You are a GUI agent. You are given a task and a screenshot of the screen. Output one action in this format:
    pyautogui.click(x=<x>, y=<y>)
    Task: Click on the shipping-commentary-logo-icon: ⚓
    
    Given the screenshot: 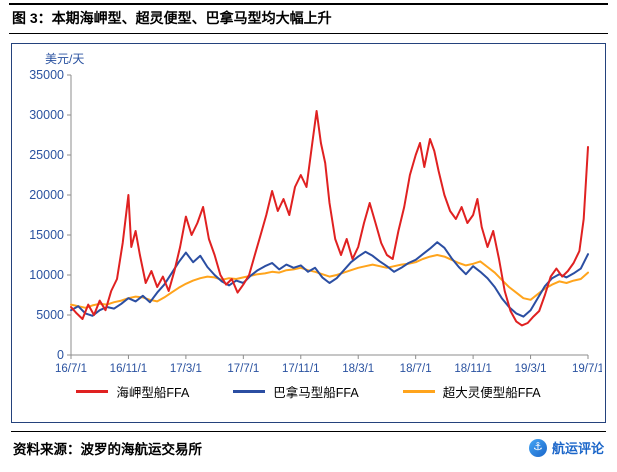 What is the action you would take?
    pyautogui.click(x=537, y=447)
    